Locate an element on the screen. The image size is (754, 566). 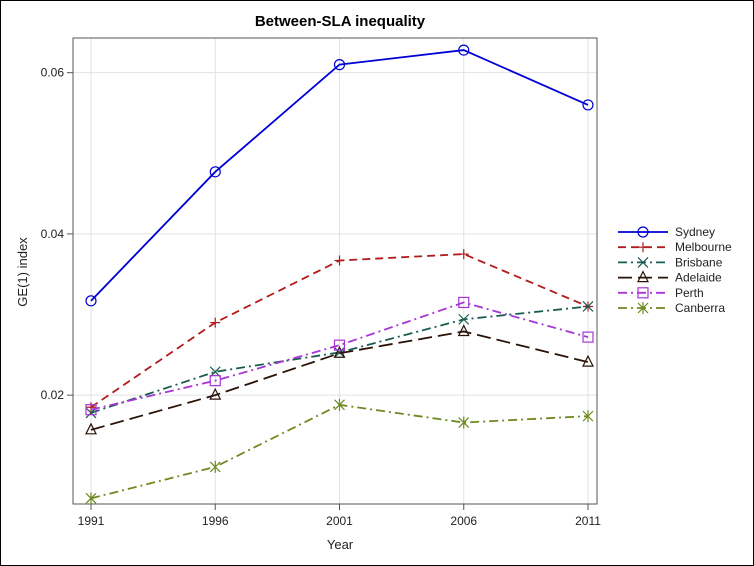
series-line-adelaide is located at coordinates (339, 380).